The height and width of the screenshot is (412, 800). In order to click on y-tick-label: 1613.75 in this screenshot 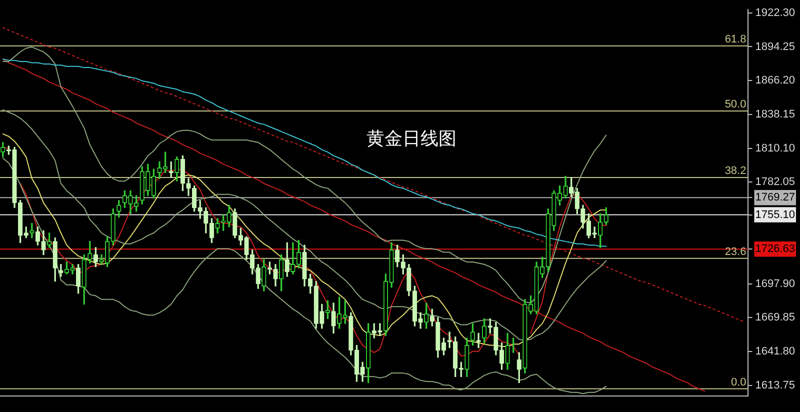, I will do `click(775, 385)`.